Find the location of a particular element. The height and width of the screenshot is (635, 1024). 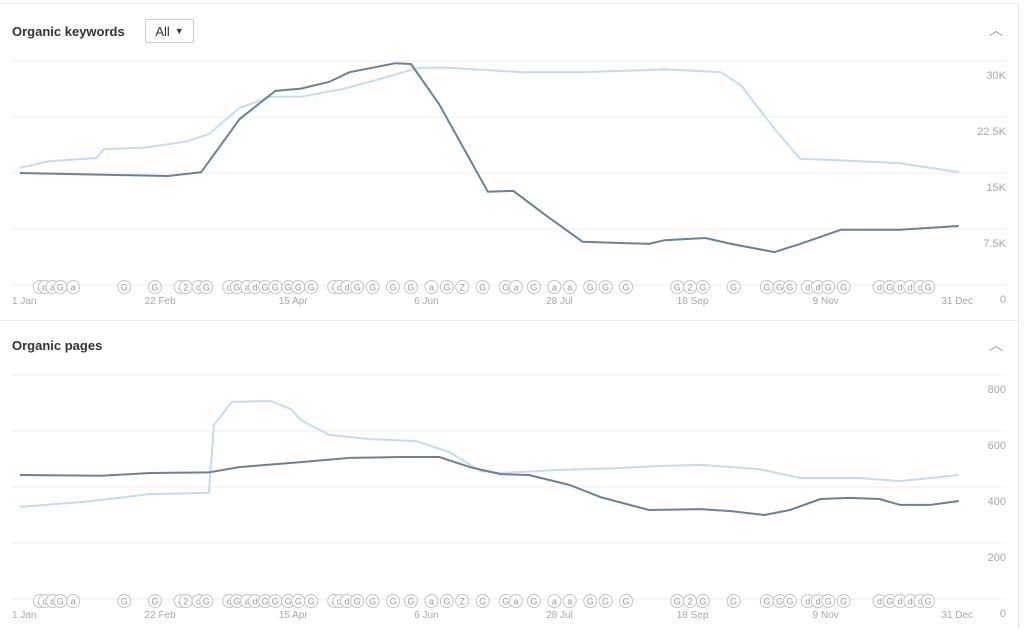

y-tick-label: 7.5K is located at coordinates (994, 244).